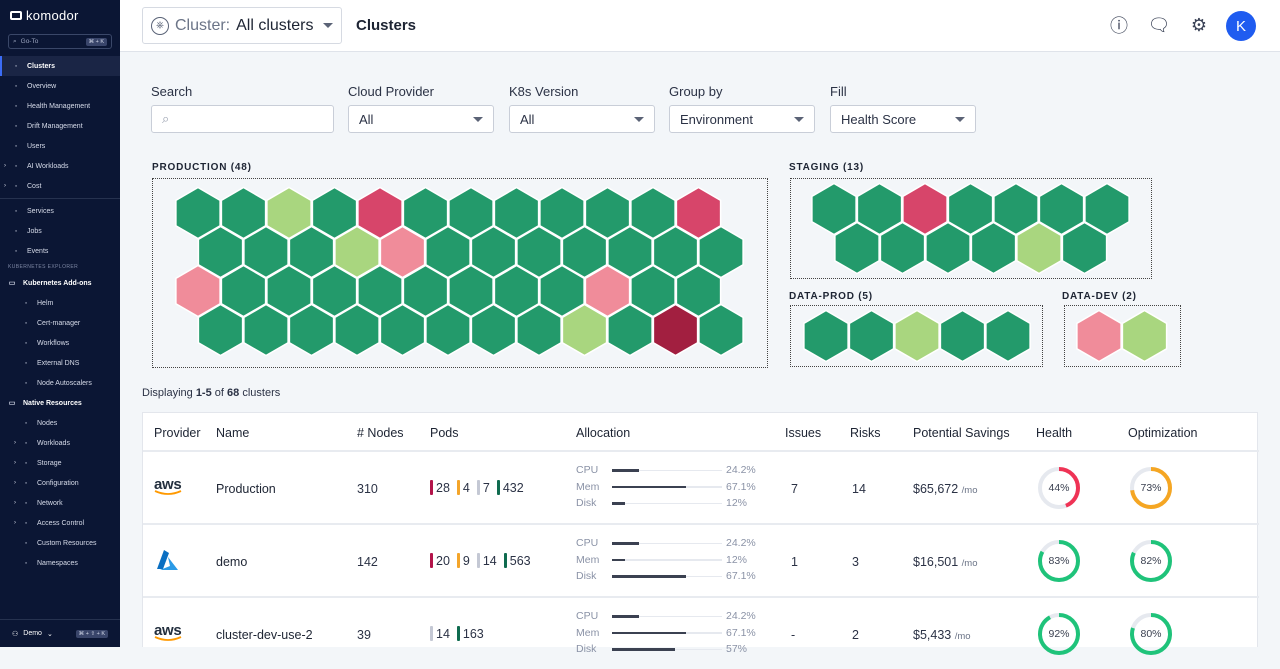 This screenshot has height=669, width=1280. I want to click on column-header-issues: Issues, so click(803, 433).